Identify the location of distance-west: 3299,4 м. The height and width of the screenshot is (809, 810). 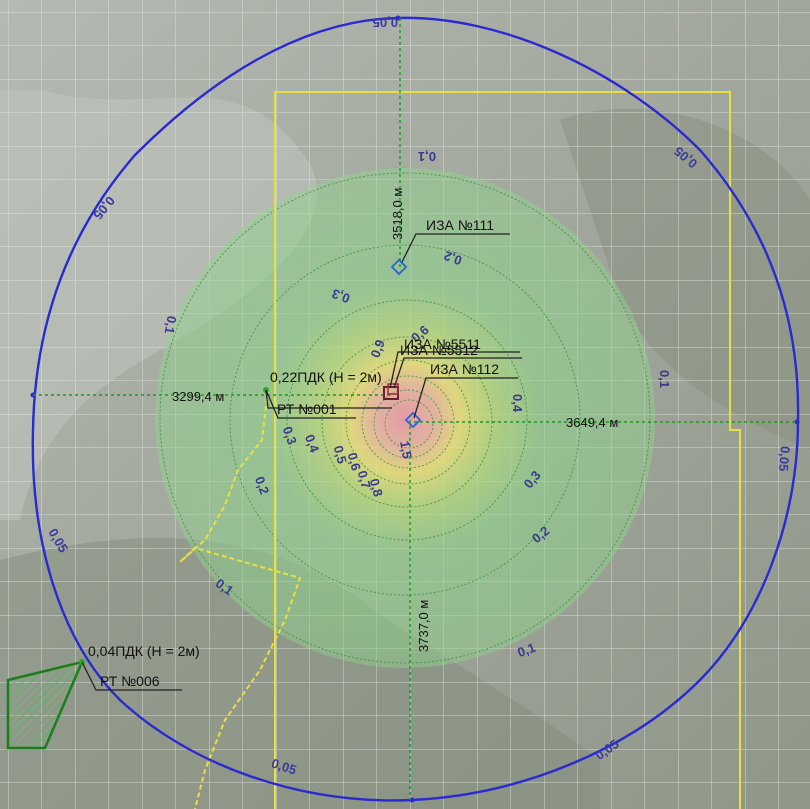
(198, 396).